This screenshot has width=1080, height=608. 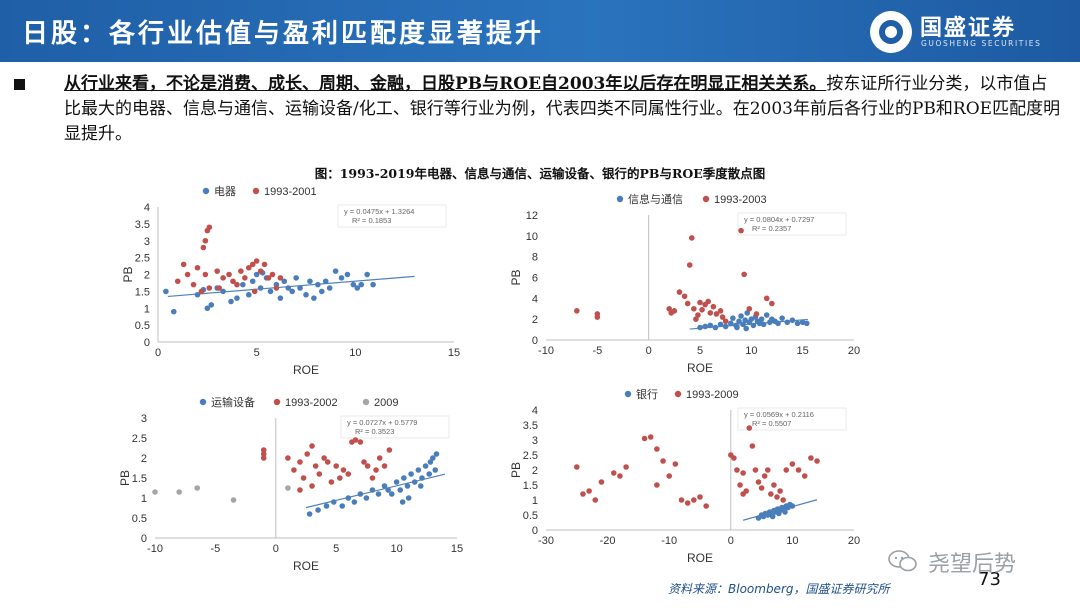 I want to click on equation-text: y = 0.0804x + 0.7297, so click(x=779, y=219).